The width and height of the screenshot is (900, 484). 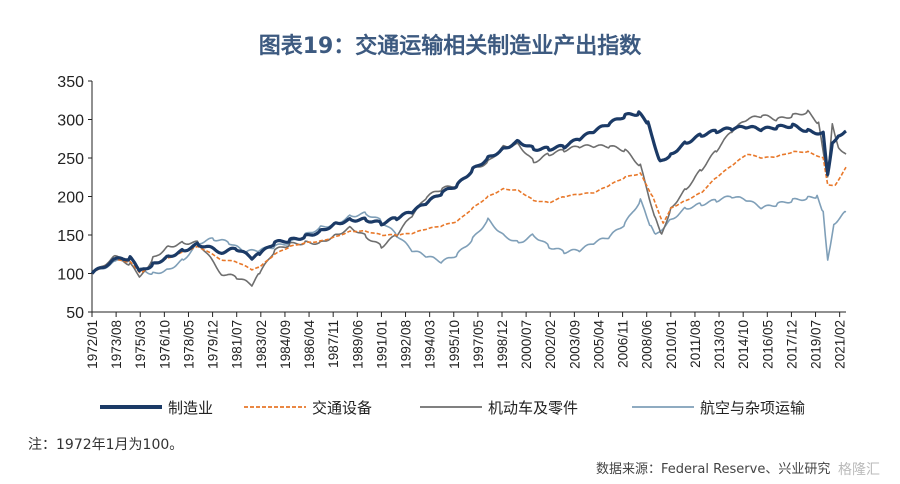 What do you see at coordinates (623, 344) in the screenshot?
I see `x-tick-label: 2006/11` at bounding box center [623, 344].